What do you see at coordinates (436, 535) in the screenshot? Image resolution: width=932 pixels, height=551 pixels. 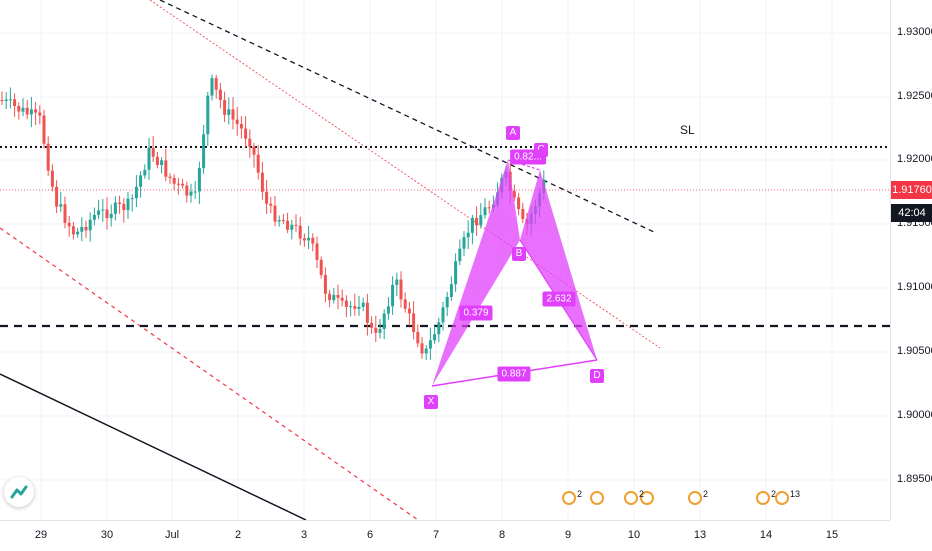 I see `time-label: 7` at bounding box center [436, 535].